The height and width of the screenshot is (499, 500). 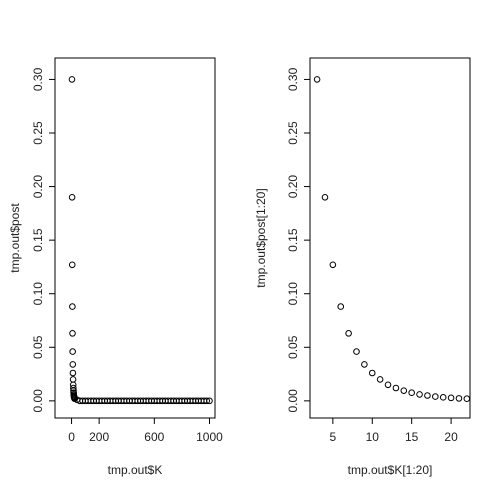 I want to click on x-tick-label: 600, so click(x=154, y=437).